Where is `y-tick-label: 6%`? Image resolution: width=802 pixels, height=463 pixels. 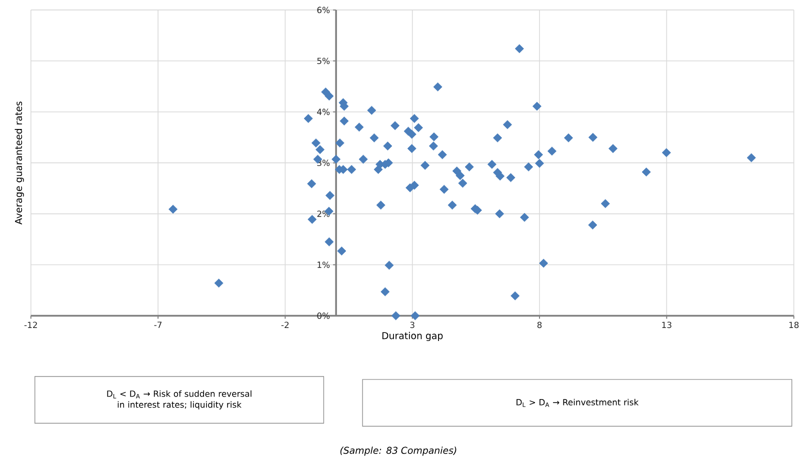 y-tick-label: 6% is located at coordinates (323, 10).